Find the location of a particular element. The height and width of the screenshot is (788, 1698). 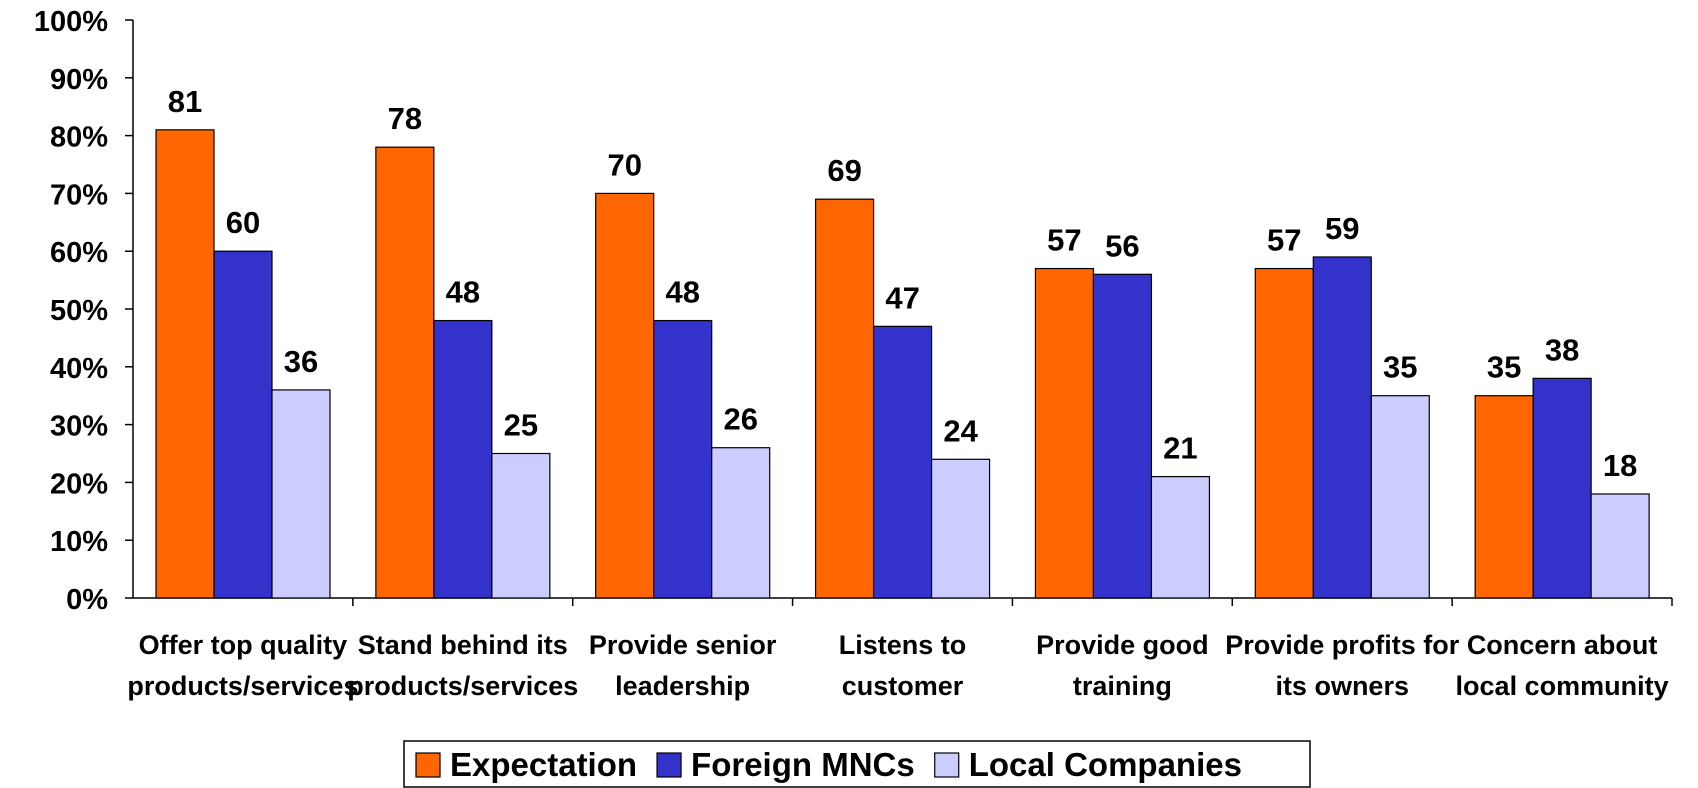

y-tick-label: 40% is located at coordinates (79, 369).